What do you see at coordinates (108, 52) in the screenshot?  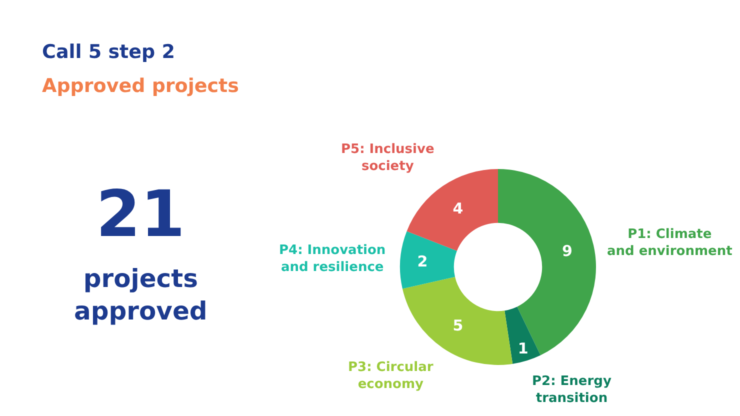 I see `text: Call 5 step 2` at bounding box center [108, 52].